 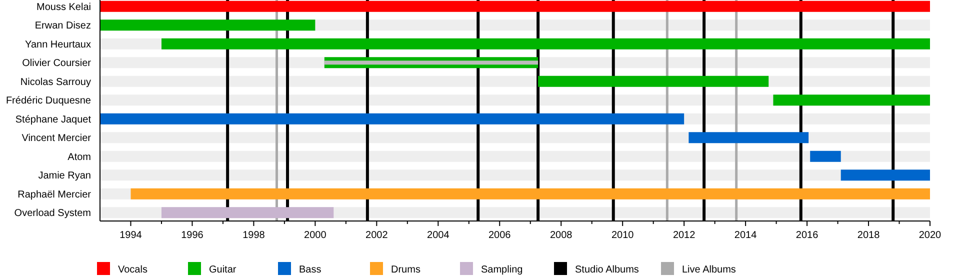 I want to click on x-tick-label: 2012, so click(x=684, y=235).